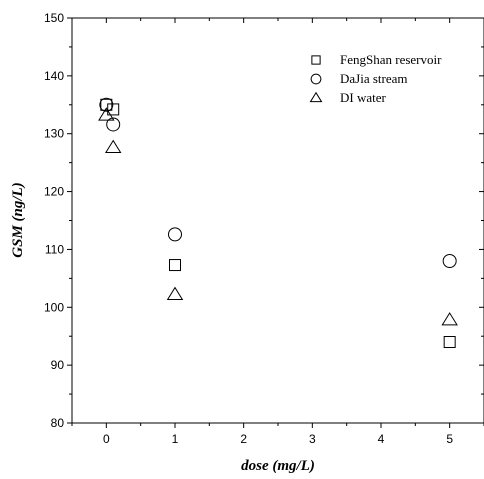 This screenshot has height=479, width=484. What do you see at coordinates (54, 18) in the screenshot?
I see `y-tick-label: 150` at bounding box center [54, 18].